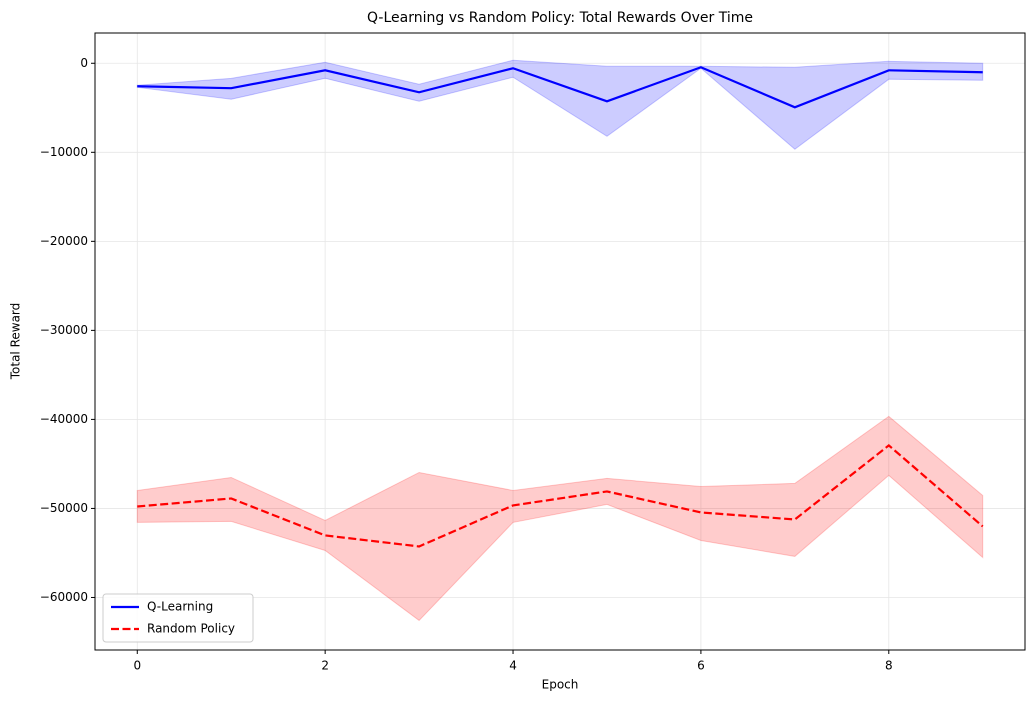 The height and width of the screenshot is (705, 1034). Describe the element at coordinates (701, 666) in the screenshot. I see `x-tick-label: 6` at that location.